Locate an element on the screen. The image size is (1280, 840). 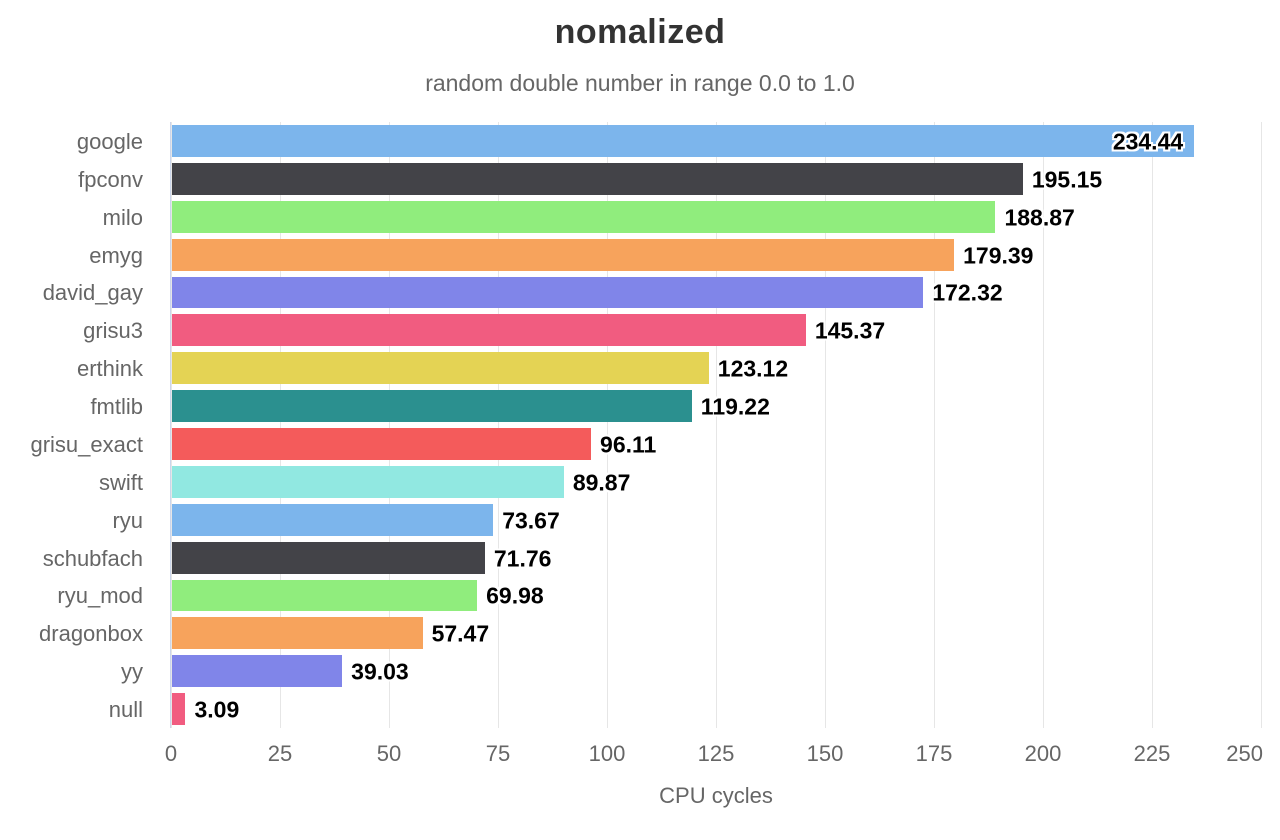
x-tick-label-75: 75 is located at coordinates (498, 753).